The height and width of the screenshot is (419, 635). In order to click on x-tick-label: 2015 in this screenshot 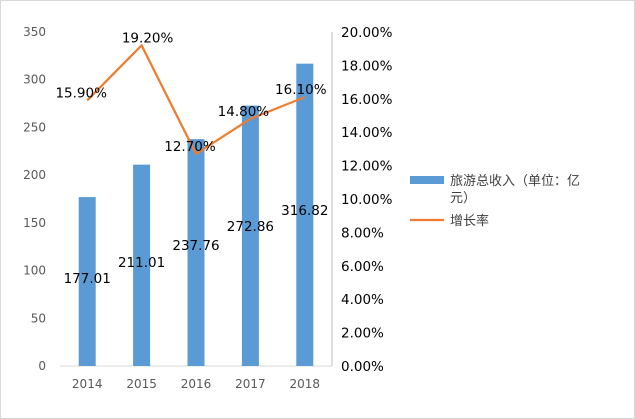, I will do `click(141, 384)`.